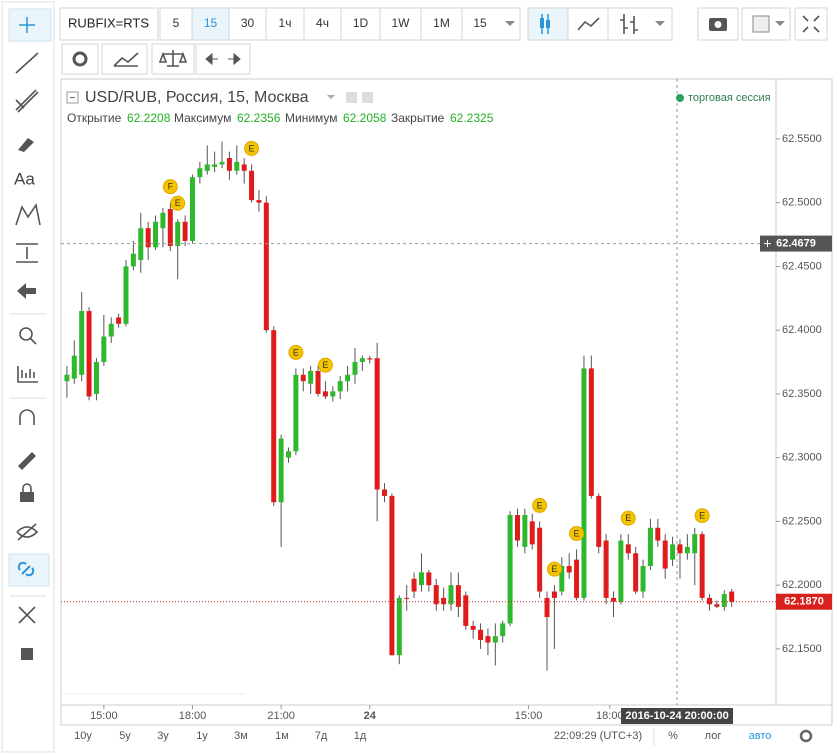 Image resolution: width=835 pixels, height=756 pixels. Describe the element at coordinates (673, 736) in the screenshot. I see `percent-toggle: %` at that location.